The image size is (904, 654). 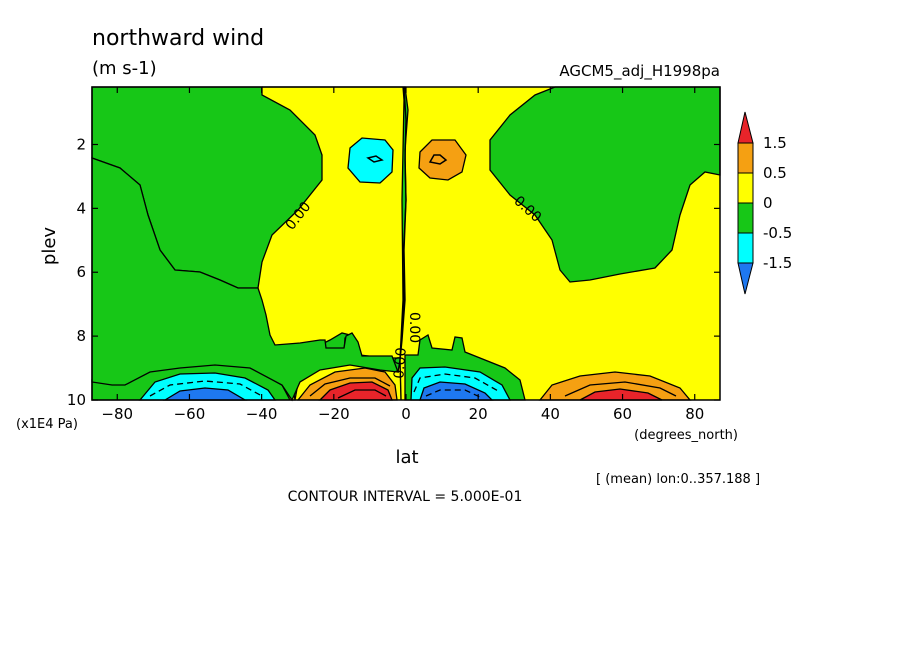 I want to click on contour-line-red-inner1, so click(x=350, y=387).